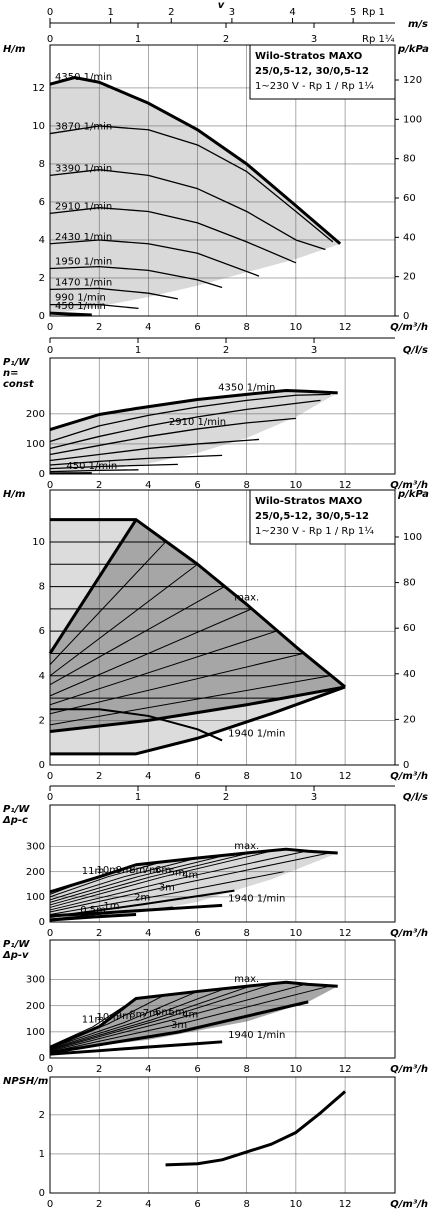 The height and width of the screenshot is (1216, 432). What do you see at coordinates (38, 542) in the screenshot?
I see `y-tick-label: 10` at bounding box center [38, 542].